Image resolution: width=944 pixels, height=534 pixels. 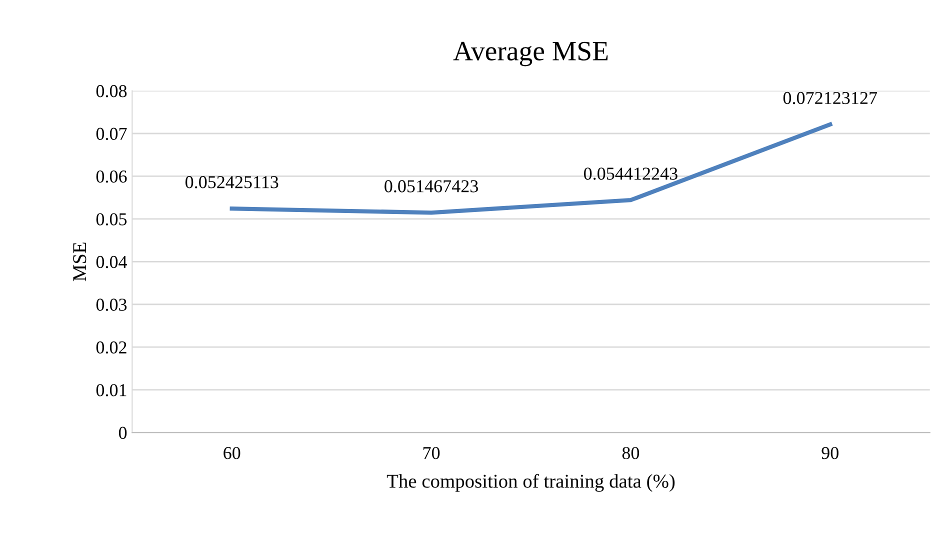 What do you see at coordinates (530, 483) in the screenshot?
I see `x-axis-title: The composition of training data (%)` at bounding box center [530, 483].